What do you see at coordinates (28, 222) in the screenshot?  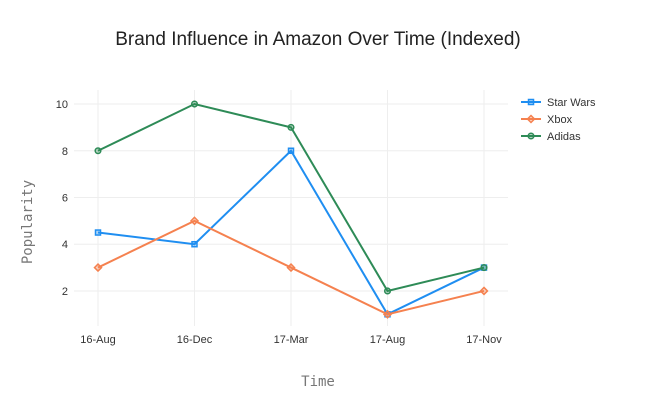 I see `y-axis-title: Popularity` at bounding box center [28, 222].